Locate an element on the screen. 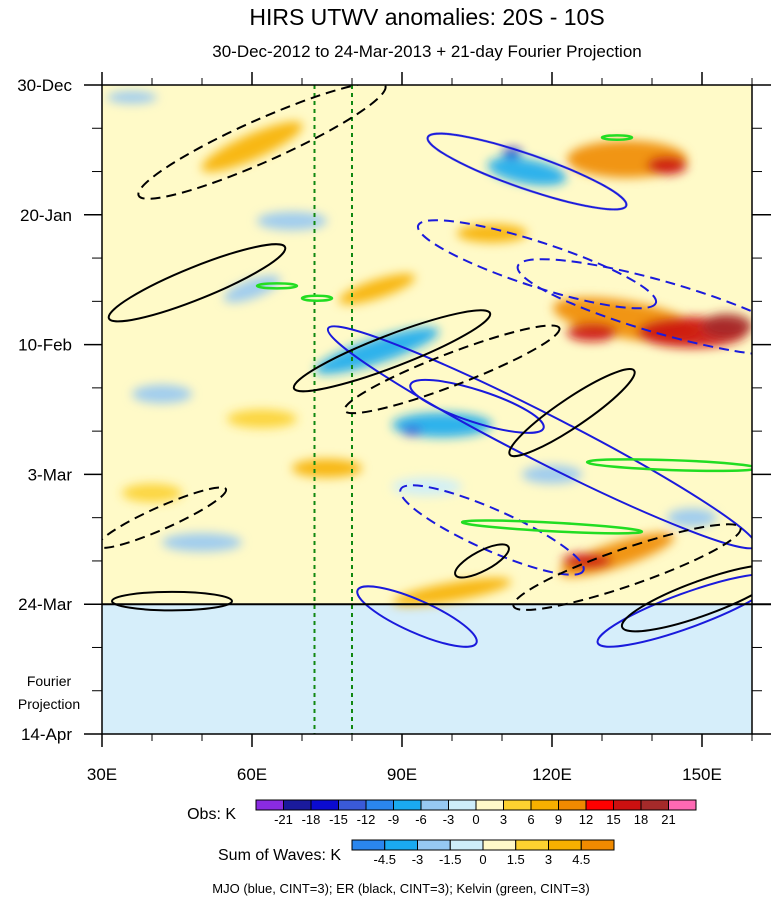  waves-colorbar: -4.5 -3 -1.5 0 1.5 3 4.5 is located at coordinates (483, 853).